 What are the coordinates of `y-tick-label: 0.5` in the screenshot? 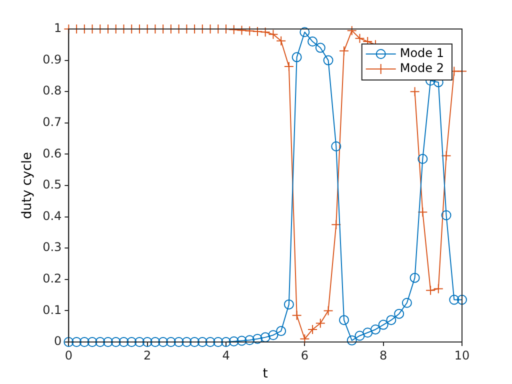 It's located at (52, 185).